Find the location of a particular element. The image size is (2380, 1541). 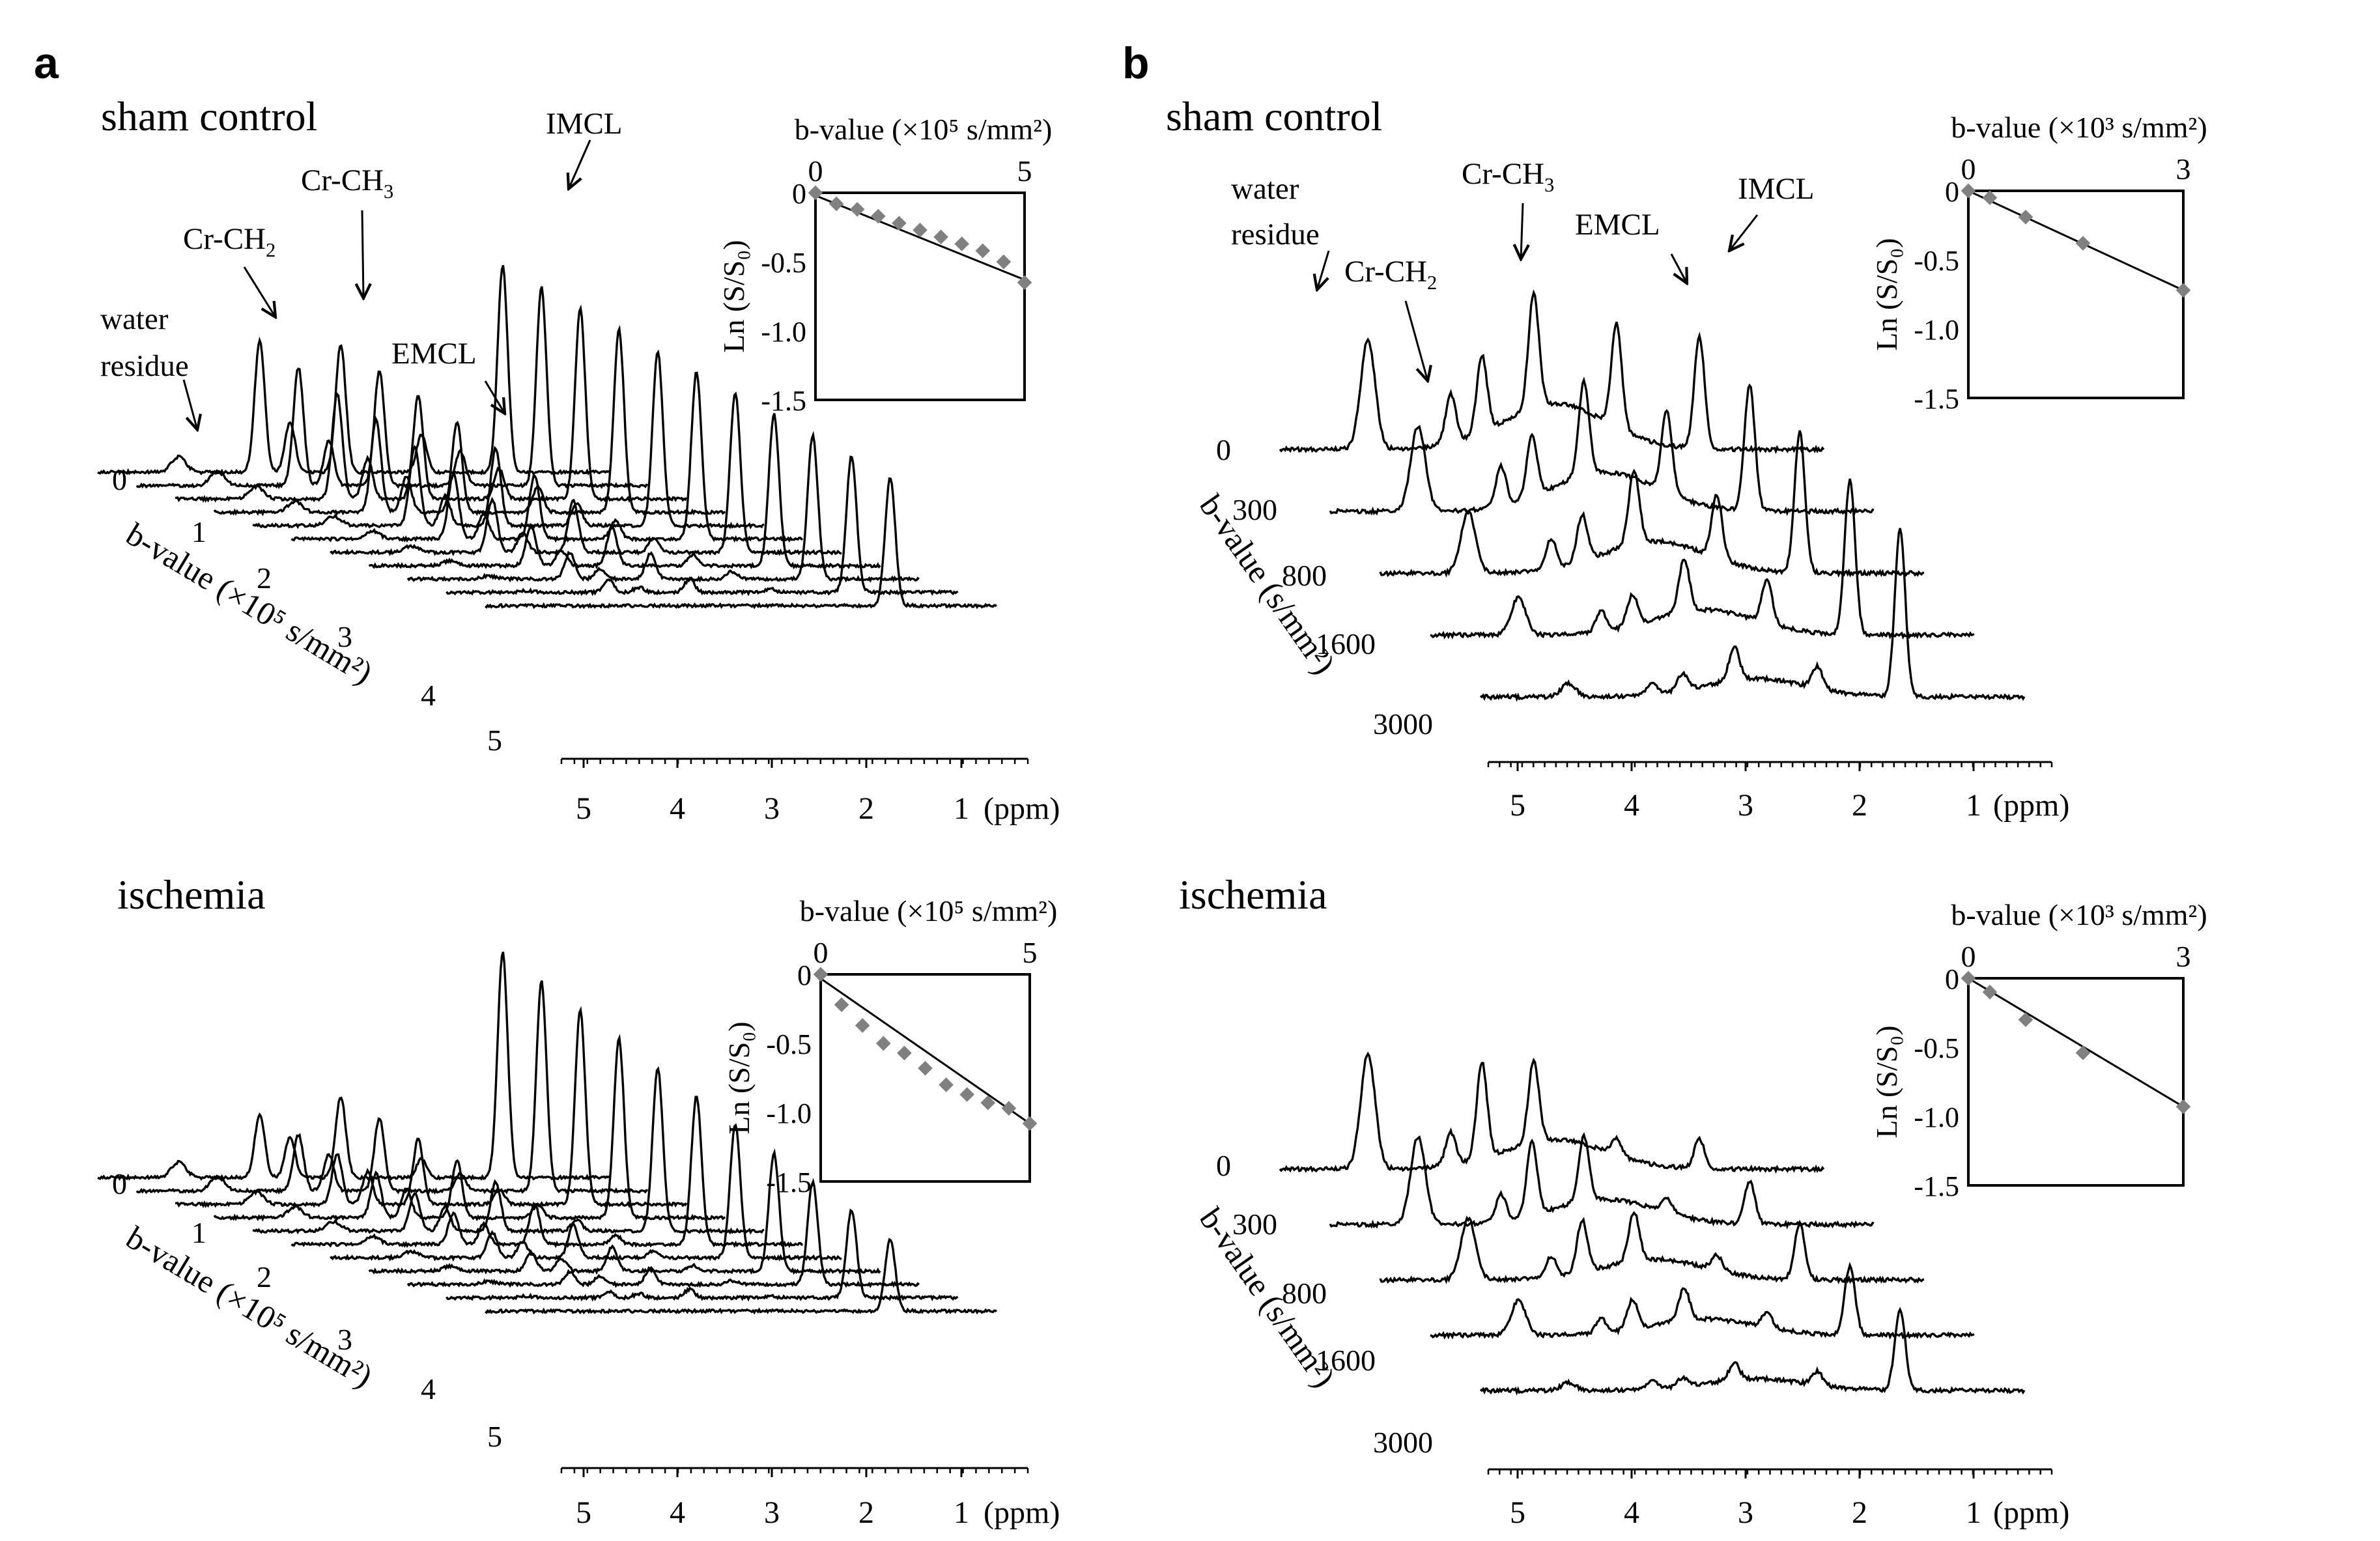

depth-tick-label: 2 is located at coordinates (264, 1277).